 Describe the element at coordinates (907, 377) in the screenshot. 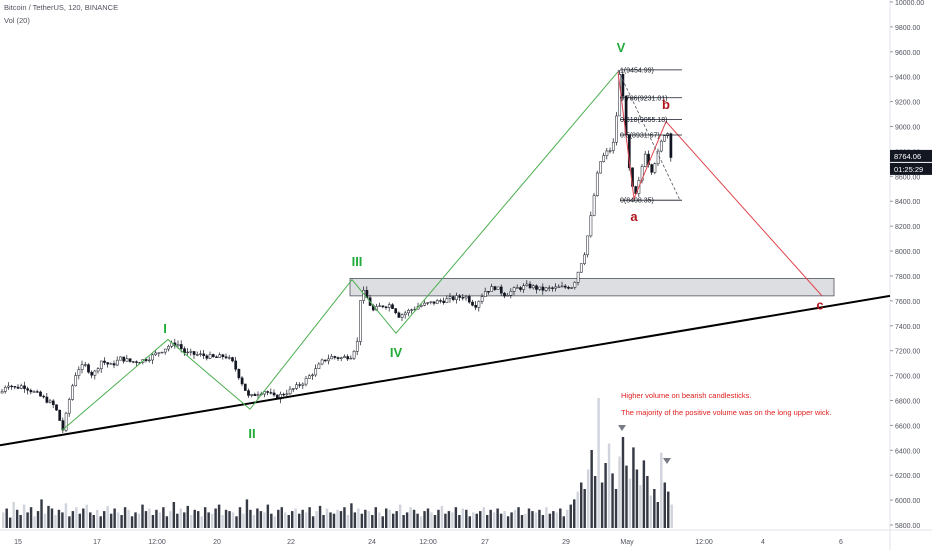

I see `price-tick-label: 7000.00` at that location.